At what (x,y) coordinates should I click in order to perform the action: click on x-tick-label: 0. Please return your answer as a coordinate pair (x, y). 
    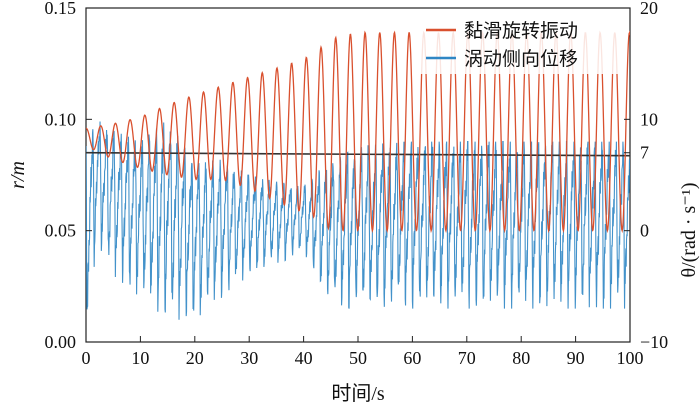
    Looking at the image, I should click on (86, 358).